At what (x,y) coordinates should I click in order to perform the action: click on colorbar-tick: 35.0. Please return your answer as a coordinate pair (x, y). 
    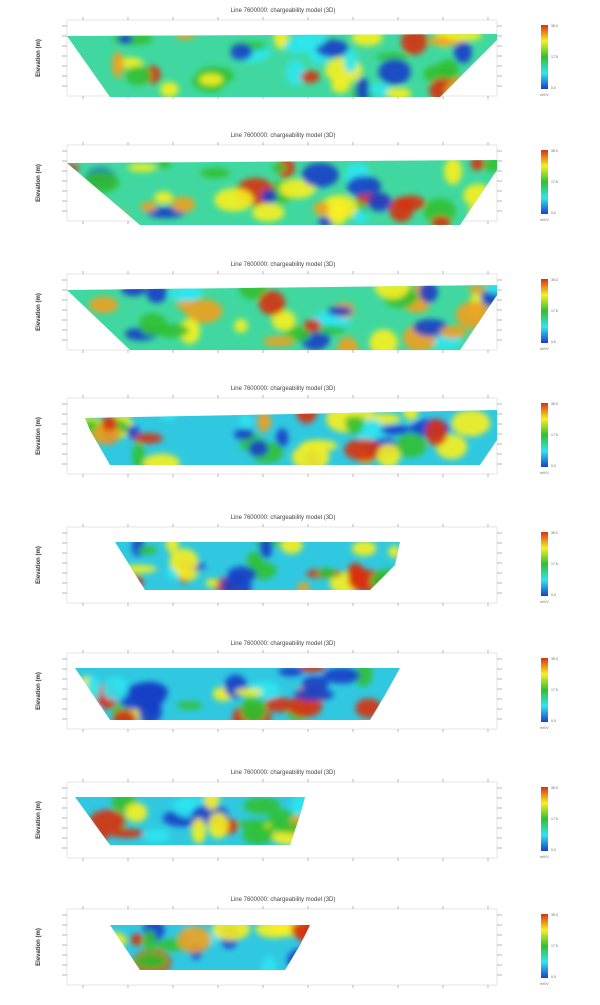
    Looking at the image, I should click on (554, 26).